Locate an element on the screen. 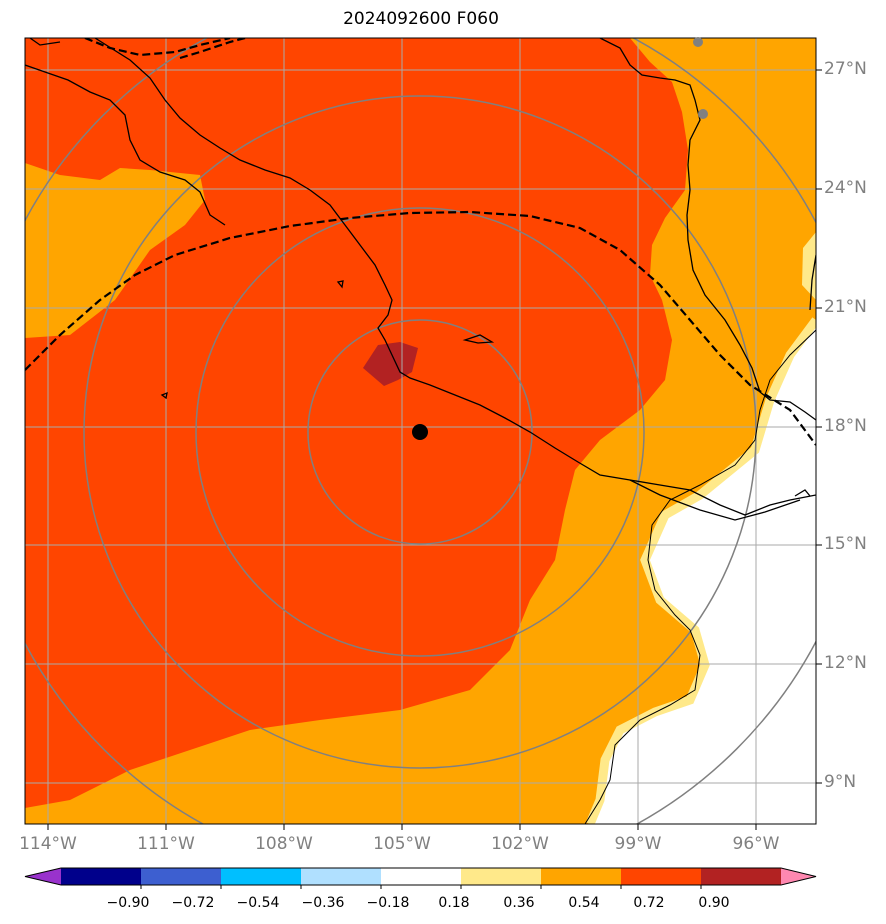  colorbar-extend-low is located at coordinates (43, 876).